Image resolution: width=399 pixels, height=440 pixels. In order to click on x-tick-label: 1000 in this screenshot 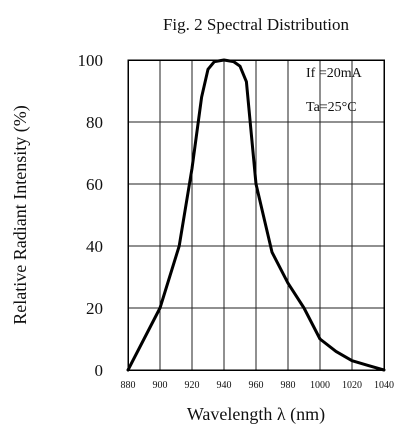, I will do `click(320, 385)`.